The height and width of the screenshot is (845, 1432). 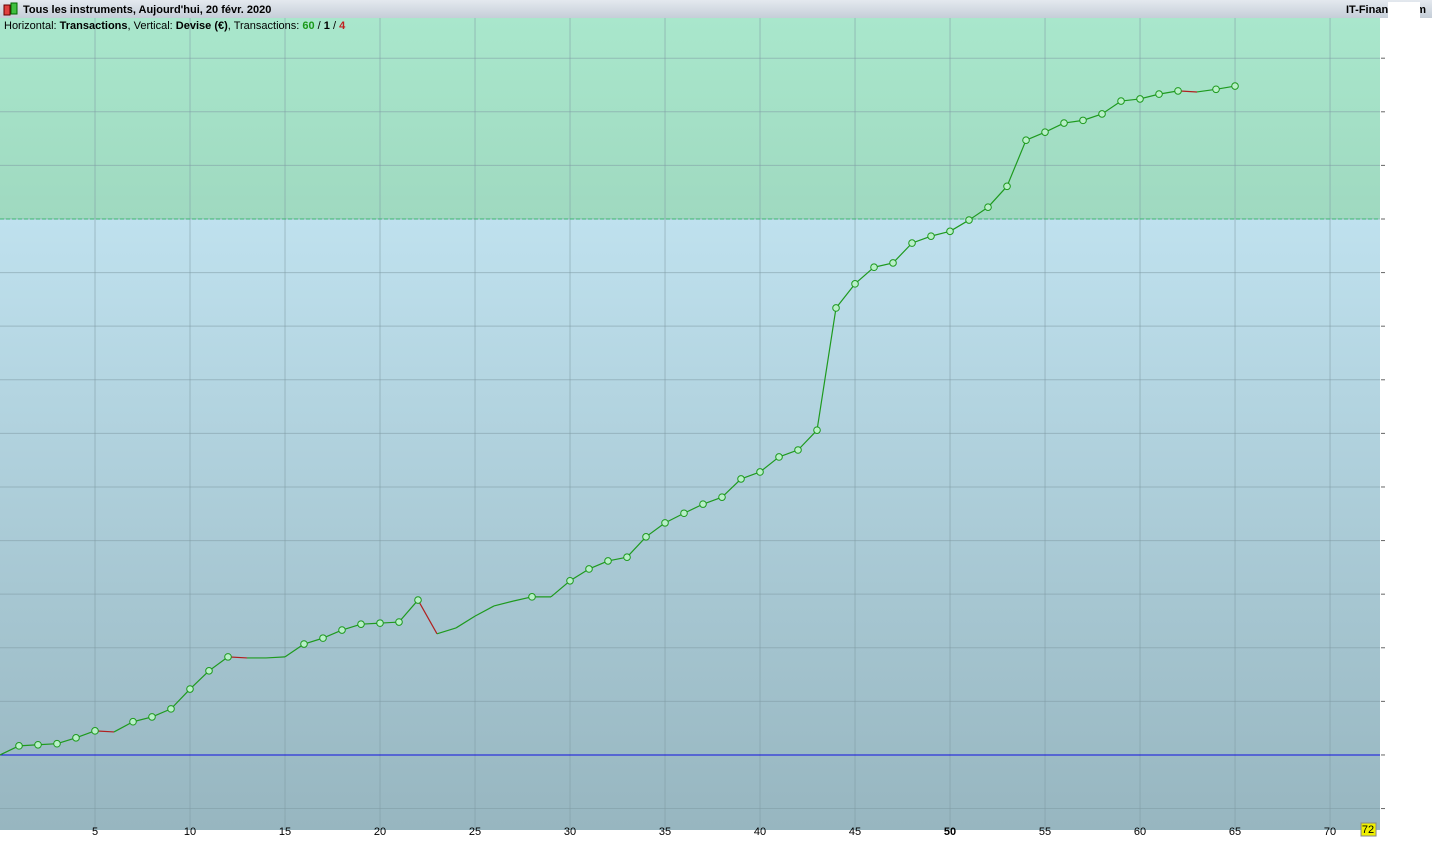 I want to click on subtitle-part: , Transactions:, so click(x=265, y=26).